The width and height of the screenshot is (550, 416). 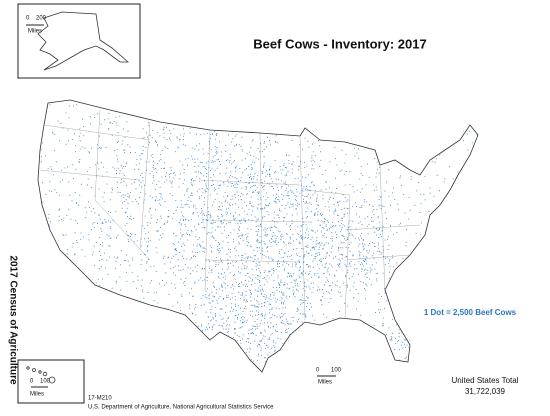 What do you see at coordinates (100, 399) in the screenshot?
I see `footer-code: 17-M210` at bounding box center [100, 399].